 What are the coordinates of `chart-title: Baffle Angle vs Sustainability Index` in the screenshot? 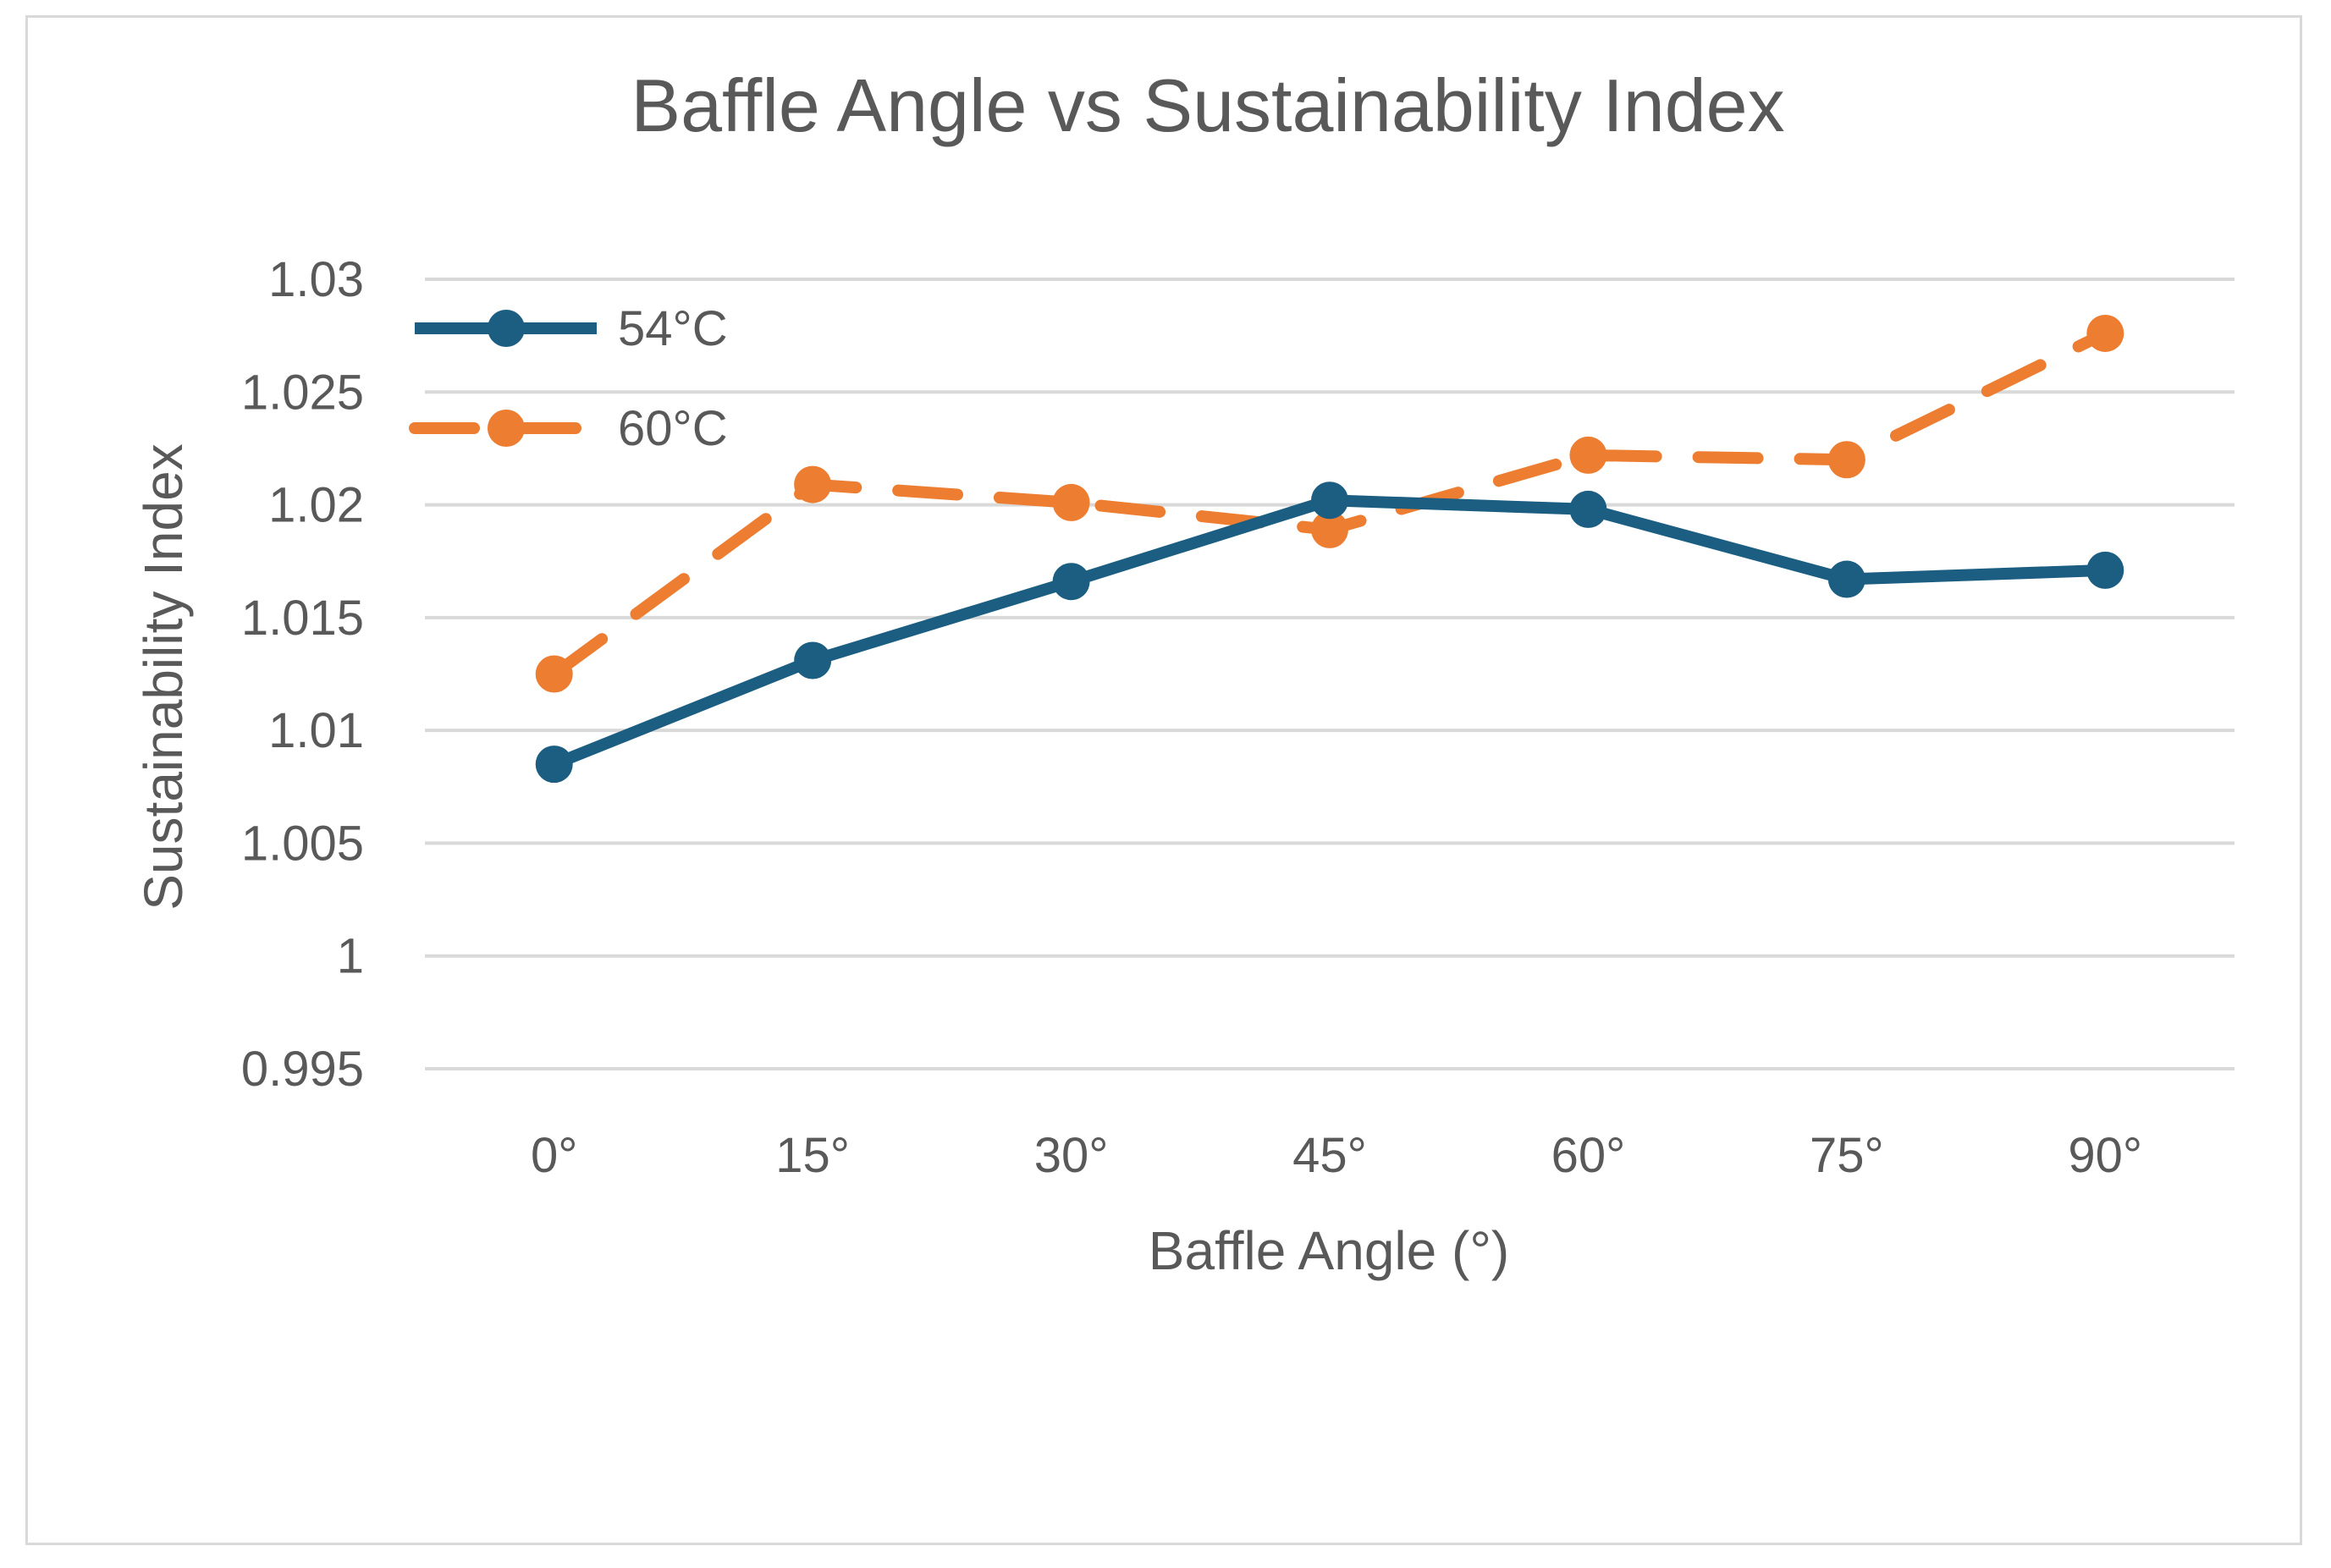 It's located at (1207, 105).